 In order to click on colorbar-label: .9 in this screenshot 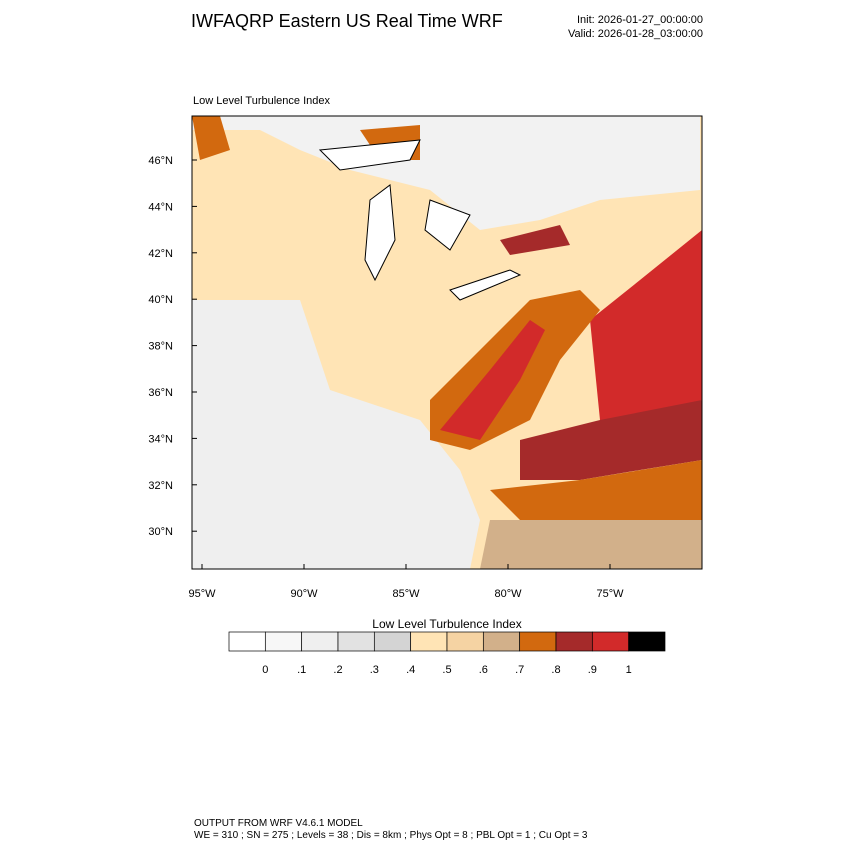, I will do `click(592, 670)`.